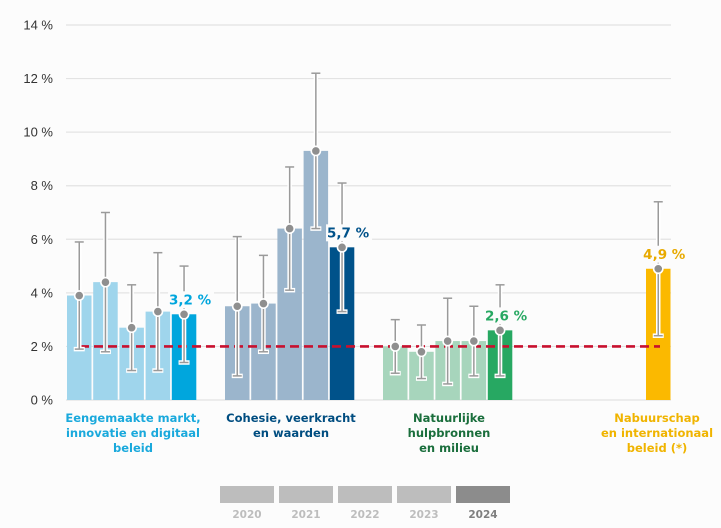 The width and height of the screenshot is (721, 528). I want to click on y-tick-label: 12 %, so click(38, 78).